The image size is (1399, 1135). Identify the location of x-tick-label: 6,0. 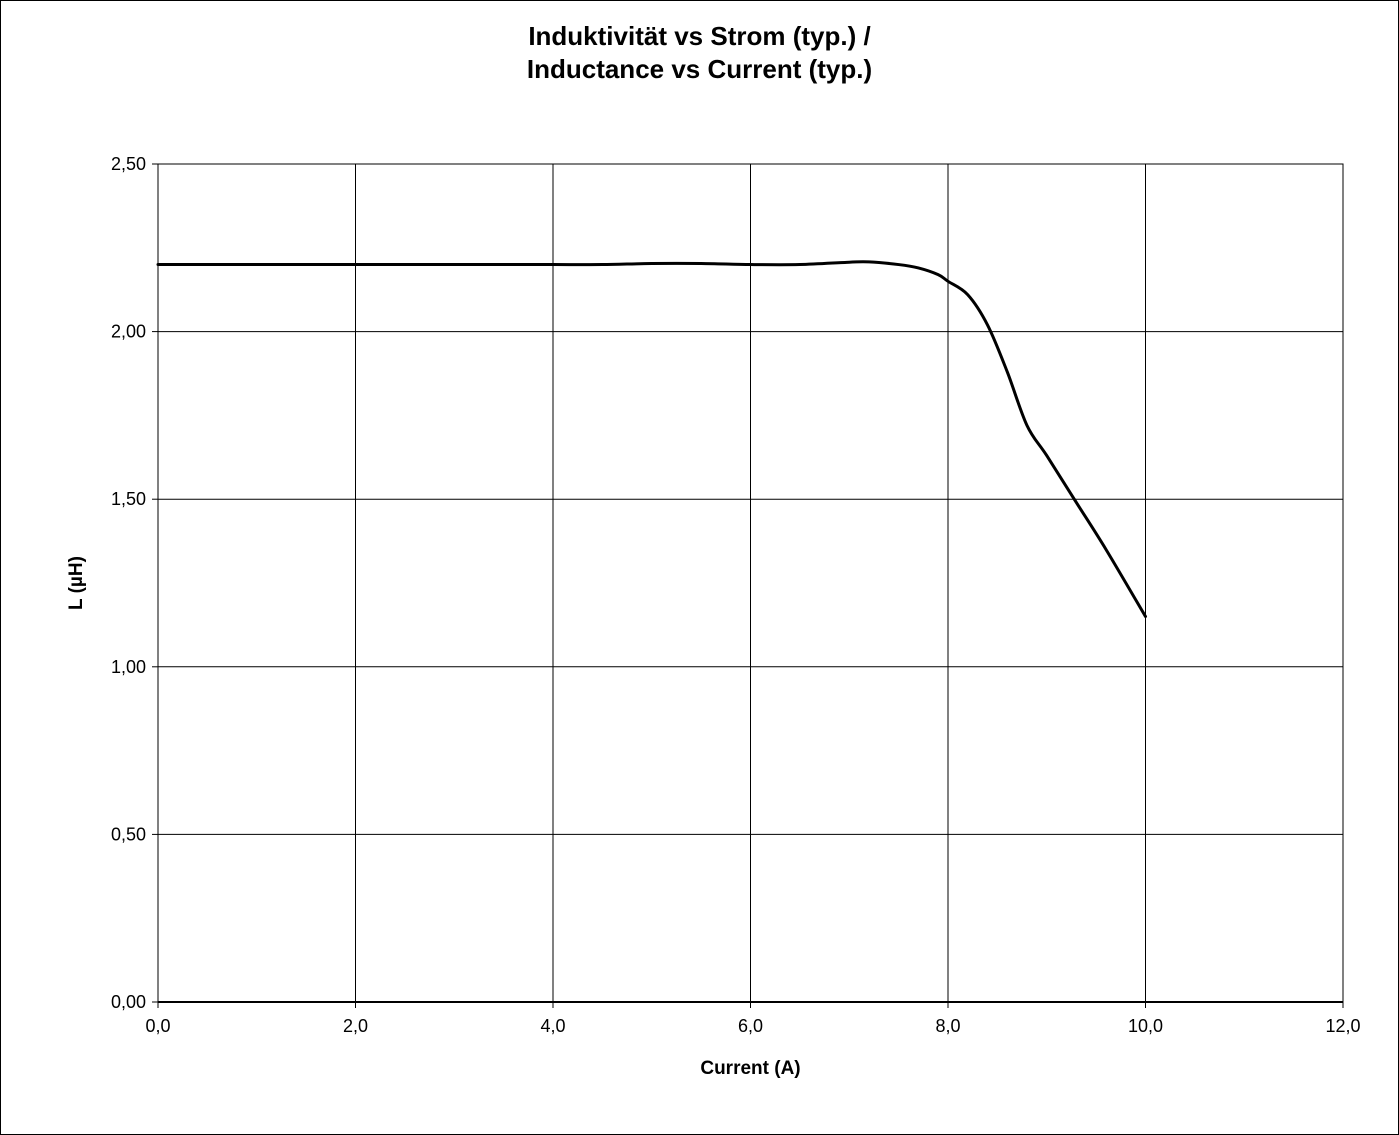
(750, 1026).